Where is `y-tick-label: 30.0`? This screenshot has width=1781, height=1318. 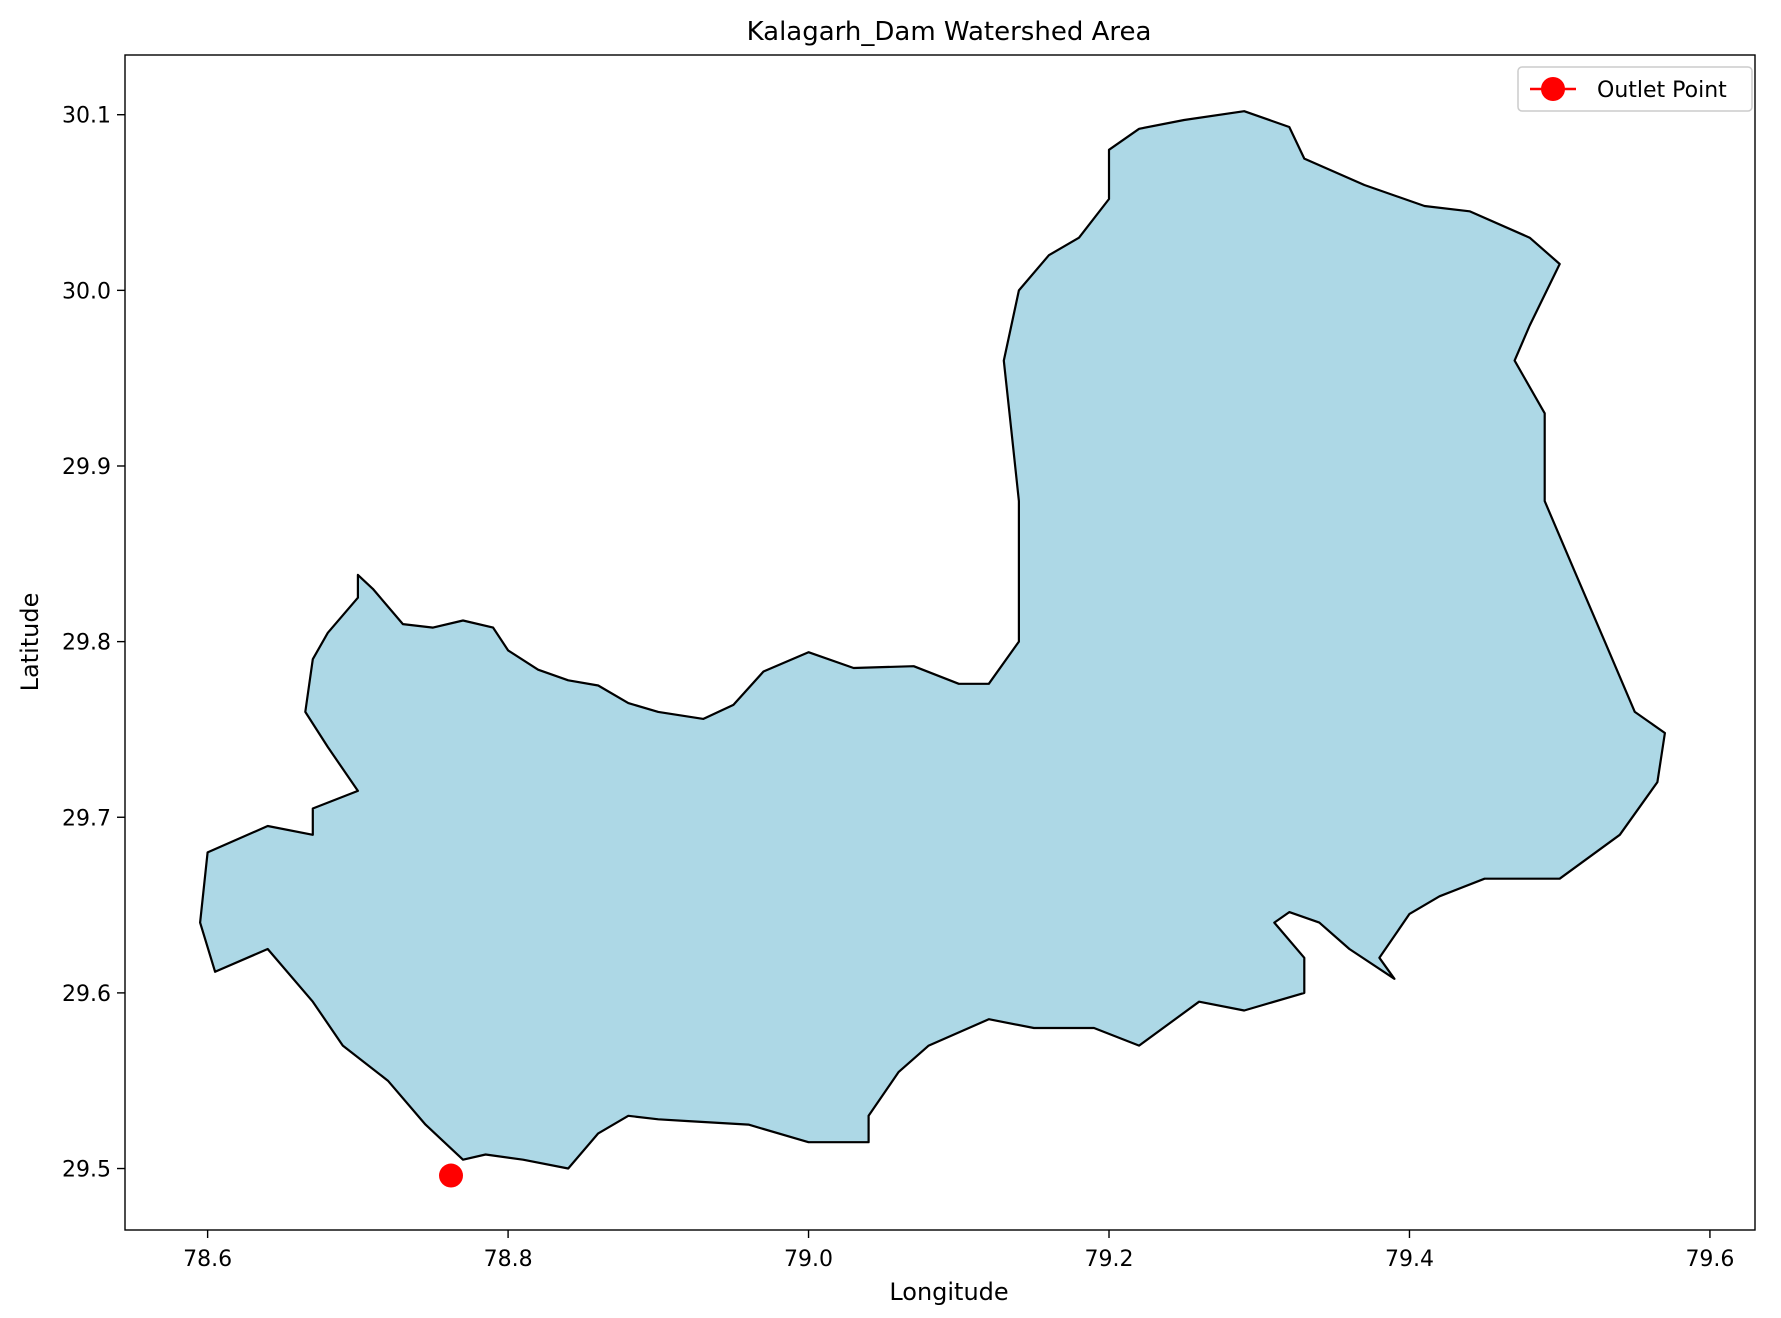
y-tick-label: 30.0 is located at coordinates (86, 291).